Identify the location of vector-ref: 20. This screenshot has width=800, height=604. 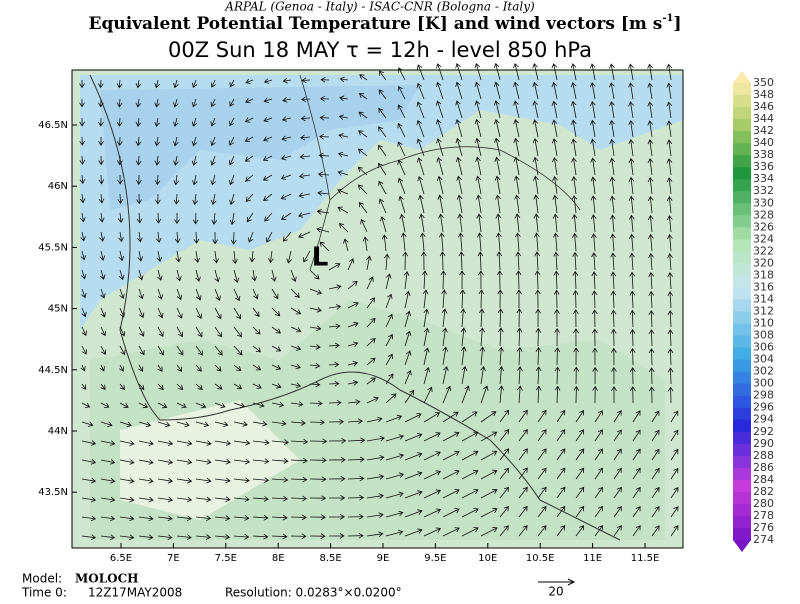
(555, 592).